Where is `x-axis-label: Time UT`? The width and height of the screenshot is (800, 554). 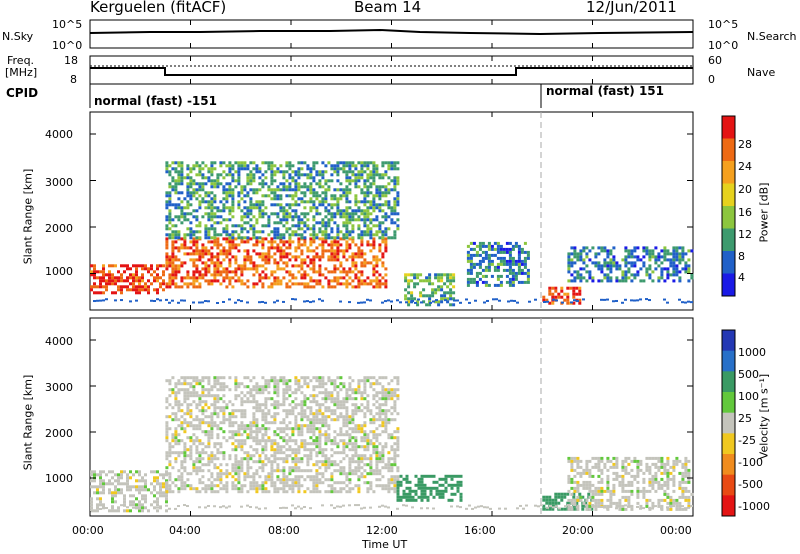
x-axis-label: Time UT is located at coordinates (385, 544).